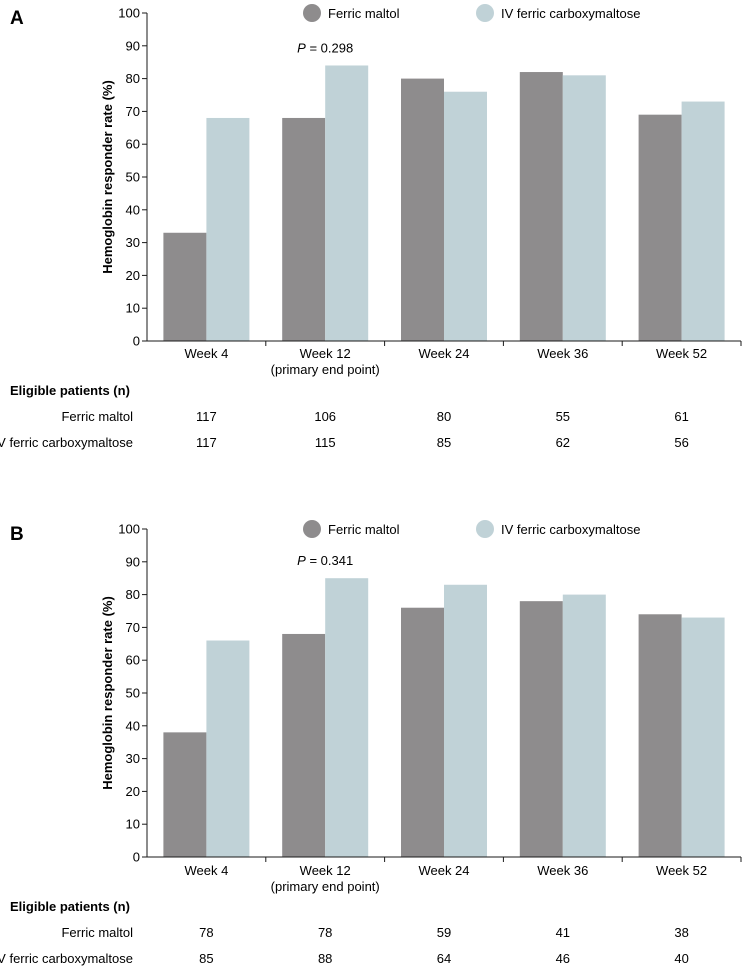  I want to click on panel-a-table-cell-1-5: 61, so click(681, 416).